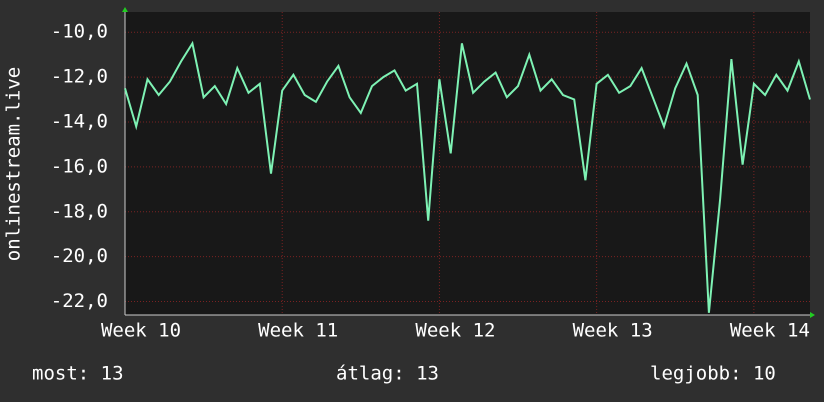  Describe the element at coordinates (79, 166) in the screenshot. I see `y-tick-label: -16,0` at that location.